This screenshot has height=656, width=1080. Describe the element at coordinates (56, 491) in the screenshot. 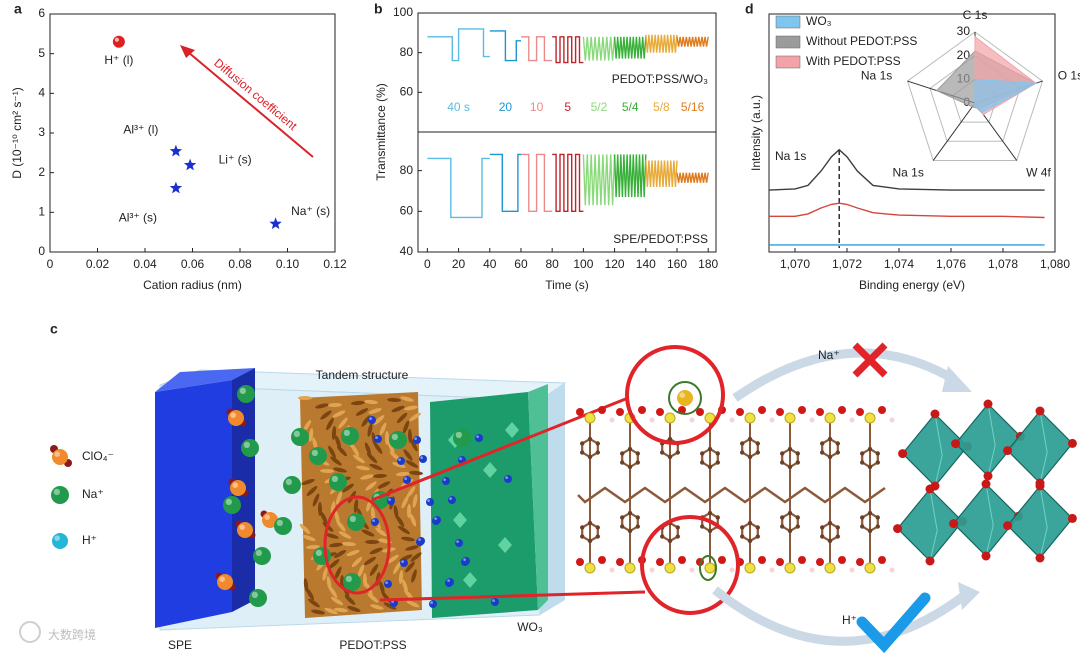

I see `legend-sodium-shine` at that location.